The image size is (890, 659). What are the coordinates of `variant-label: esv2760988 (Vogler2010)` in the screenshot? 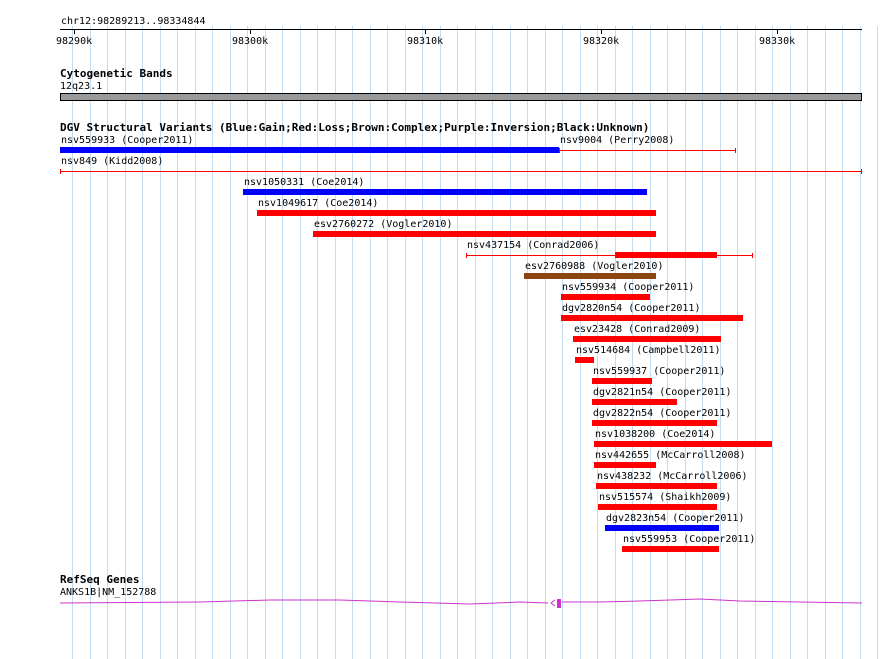 It's located at (594, 266).